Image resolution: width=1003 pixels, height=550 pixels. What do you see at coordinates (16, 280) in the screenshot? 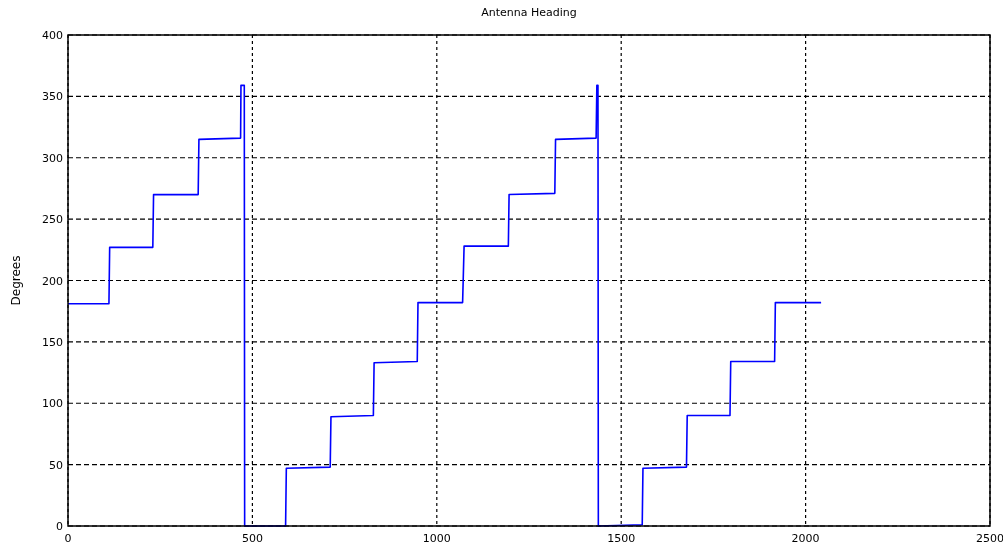
I see `y-axis-title: Degrees` at bounding box center [16, 280].